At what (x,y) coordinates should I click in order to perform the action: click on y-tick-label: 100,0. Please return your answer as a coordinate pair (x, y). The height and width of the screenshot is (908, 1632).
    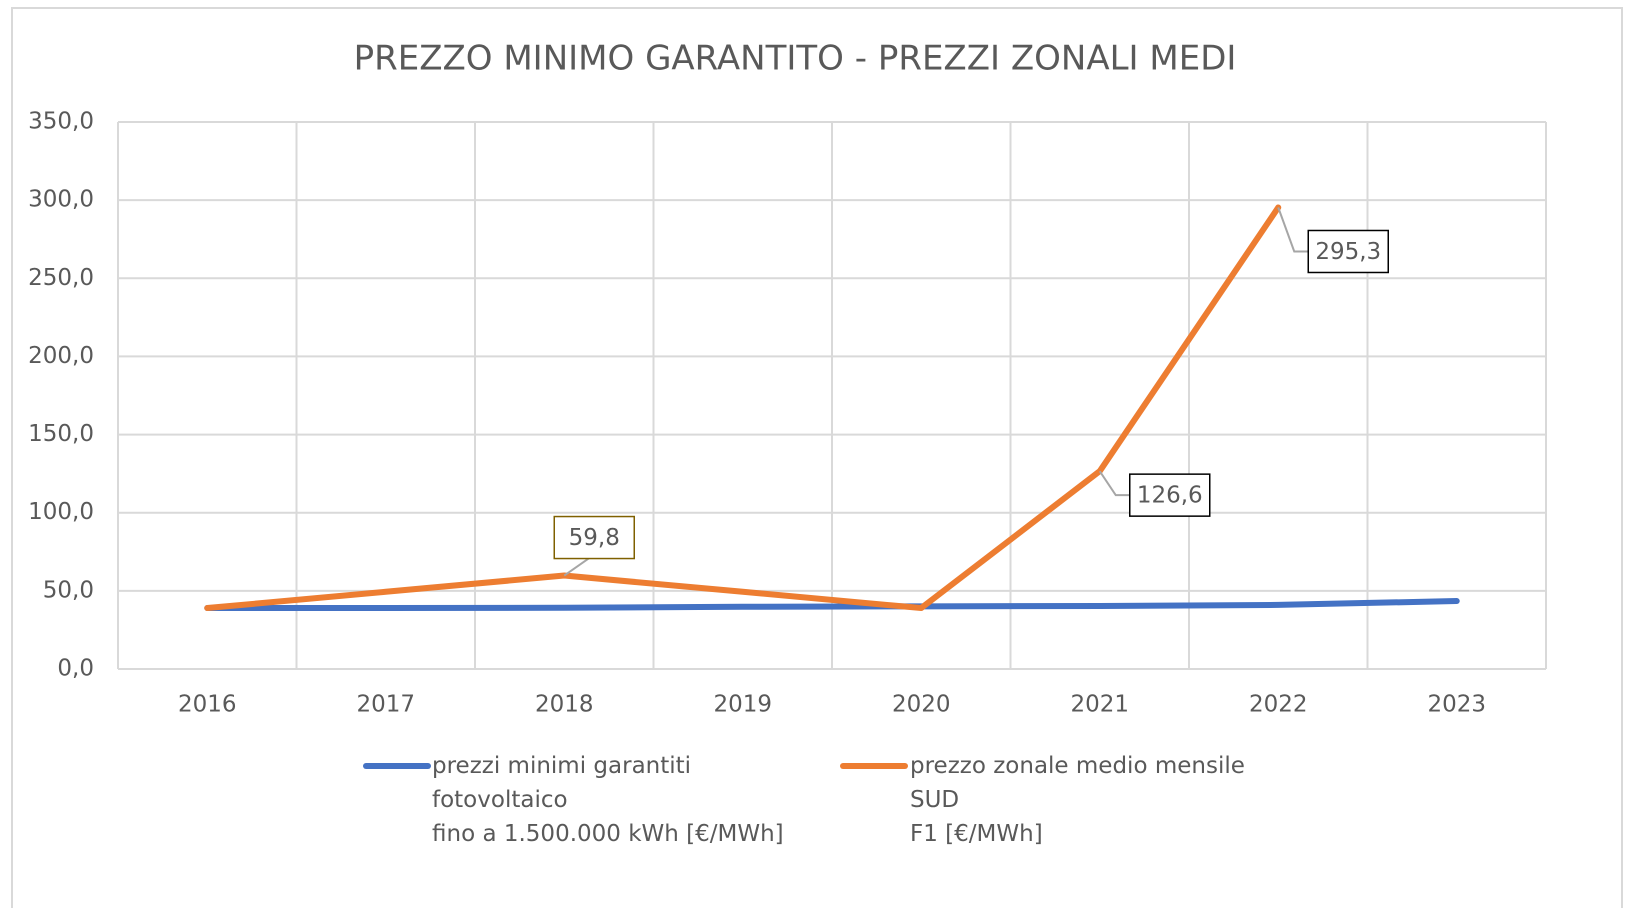
    Looking at the image, I should click on (61, 512).